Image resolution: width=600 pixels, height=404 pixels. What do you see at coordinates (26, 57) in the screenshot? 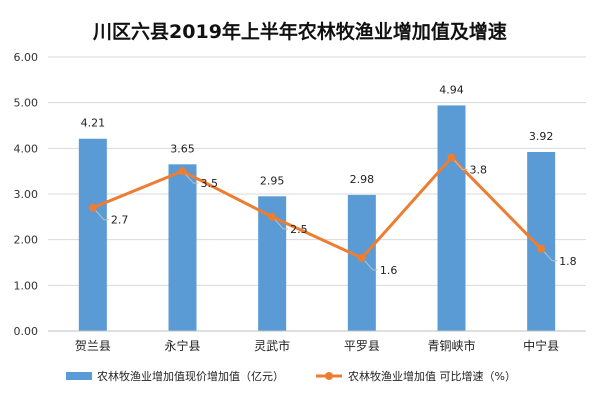
I see `y-tick-label: 6.00` at bounding box center [26, 57].